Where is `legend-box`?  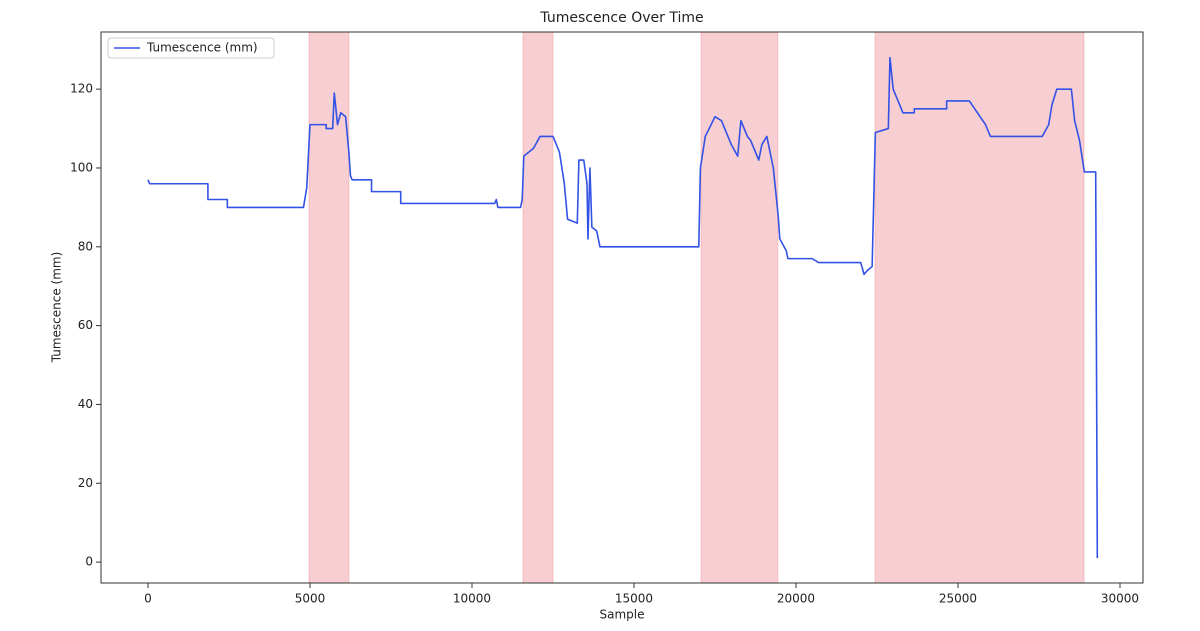
legend-box is located at coordinates (191, 48).